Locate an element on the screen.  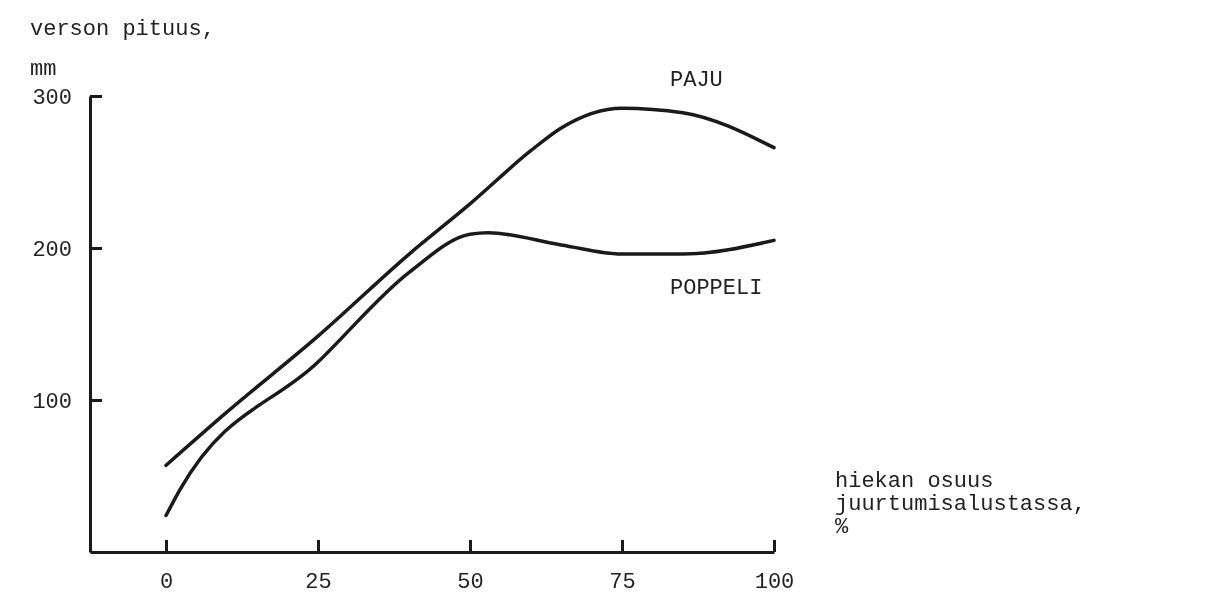
y-tick-label: 300 is located at coordinates (52, 98).